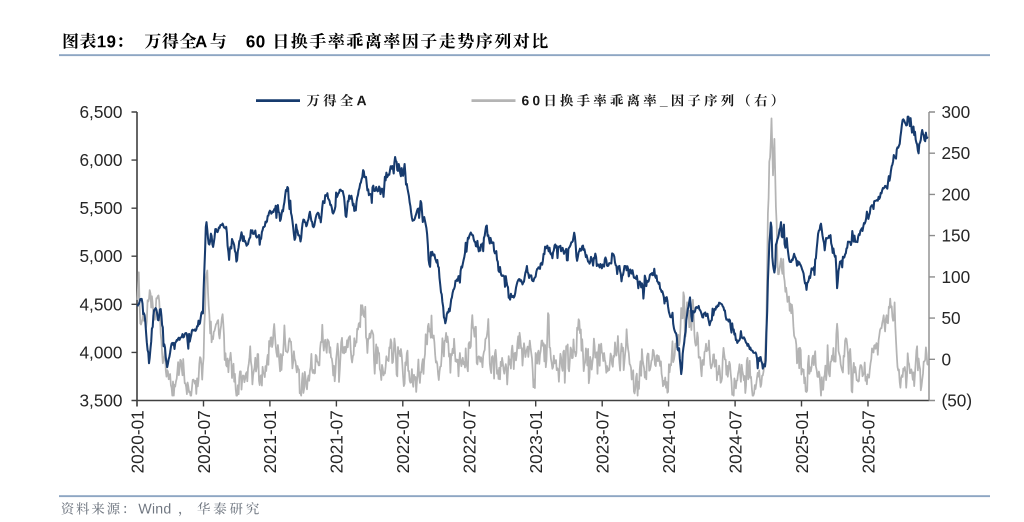 This screenshot has height=522, width=1024. Describe the element at coordinates (337, 441) in the screenshot. I see `svg-text: 2021-07` at that location.